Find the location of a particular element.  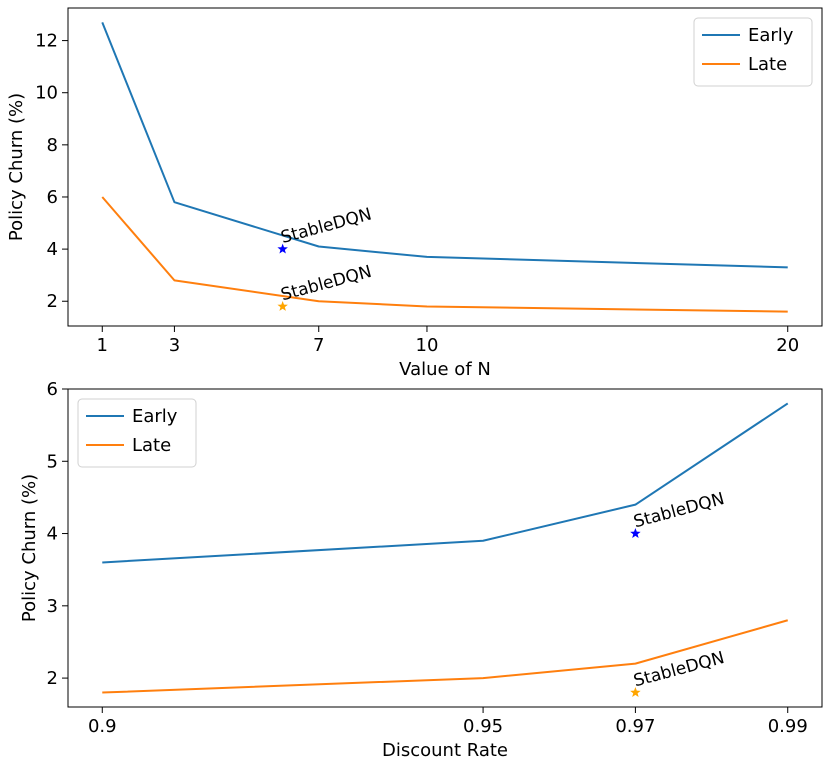

y-tick-label: 10 is located at coordinates (46, 93).